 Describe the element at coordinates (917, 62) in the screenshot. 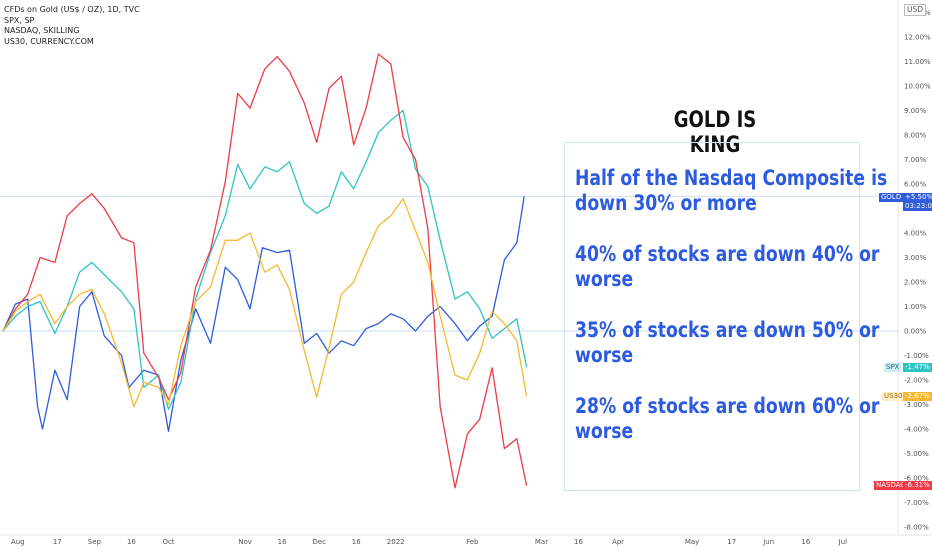

I see `y-tick-label: 11.00%` at that location.